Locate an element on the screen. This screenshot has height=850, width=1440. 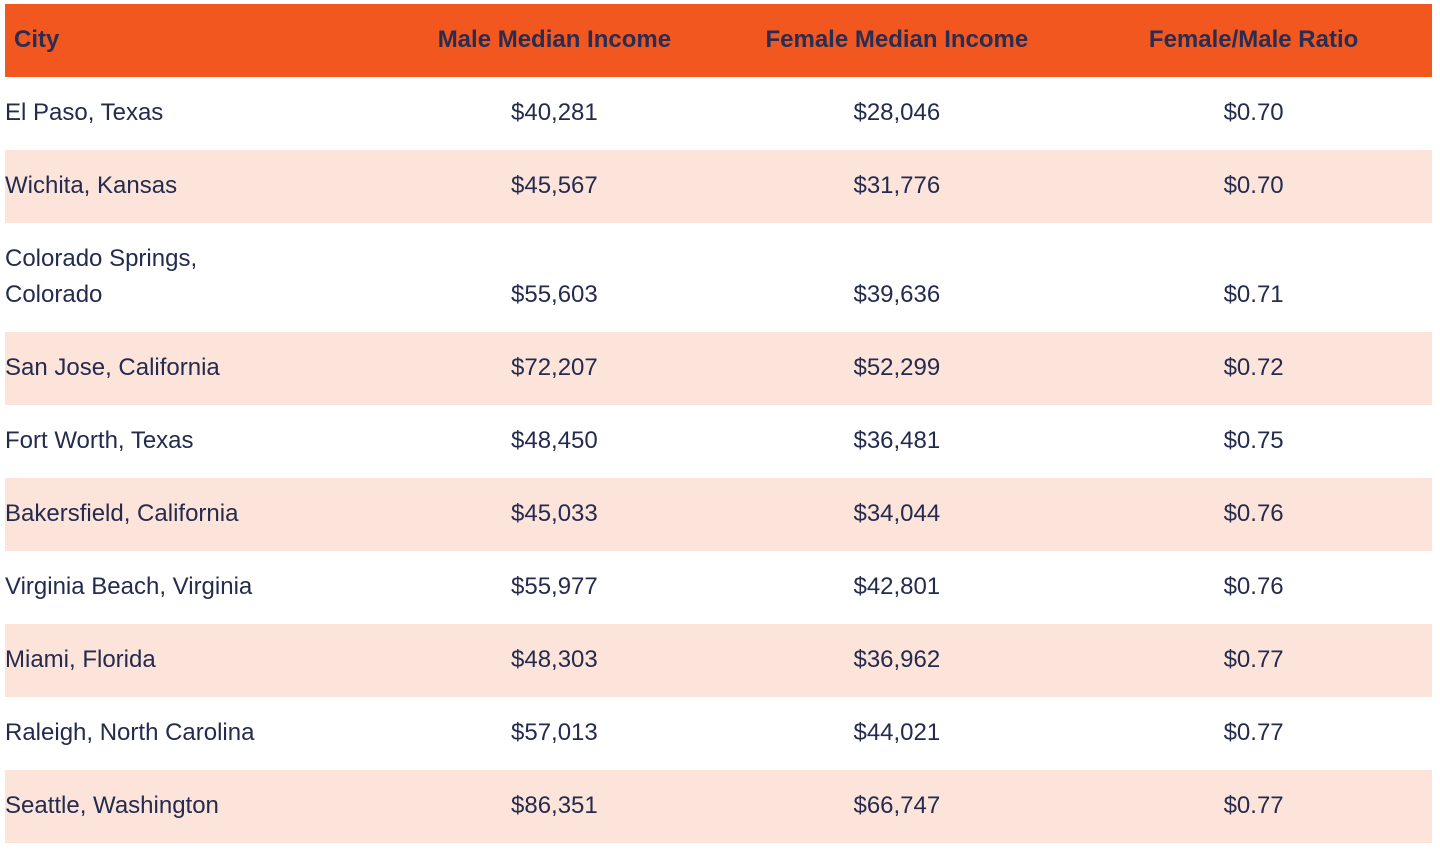
city-cell: Seattle, Washington is located at coordinates (112, 805).